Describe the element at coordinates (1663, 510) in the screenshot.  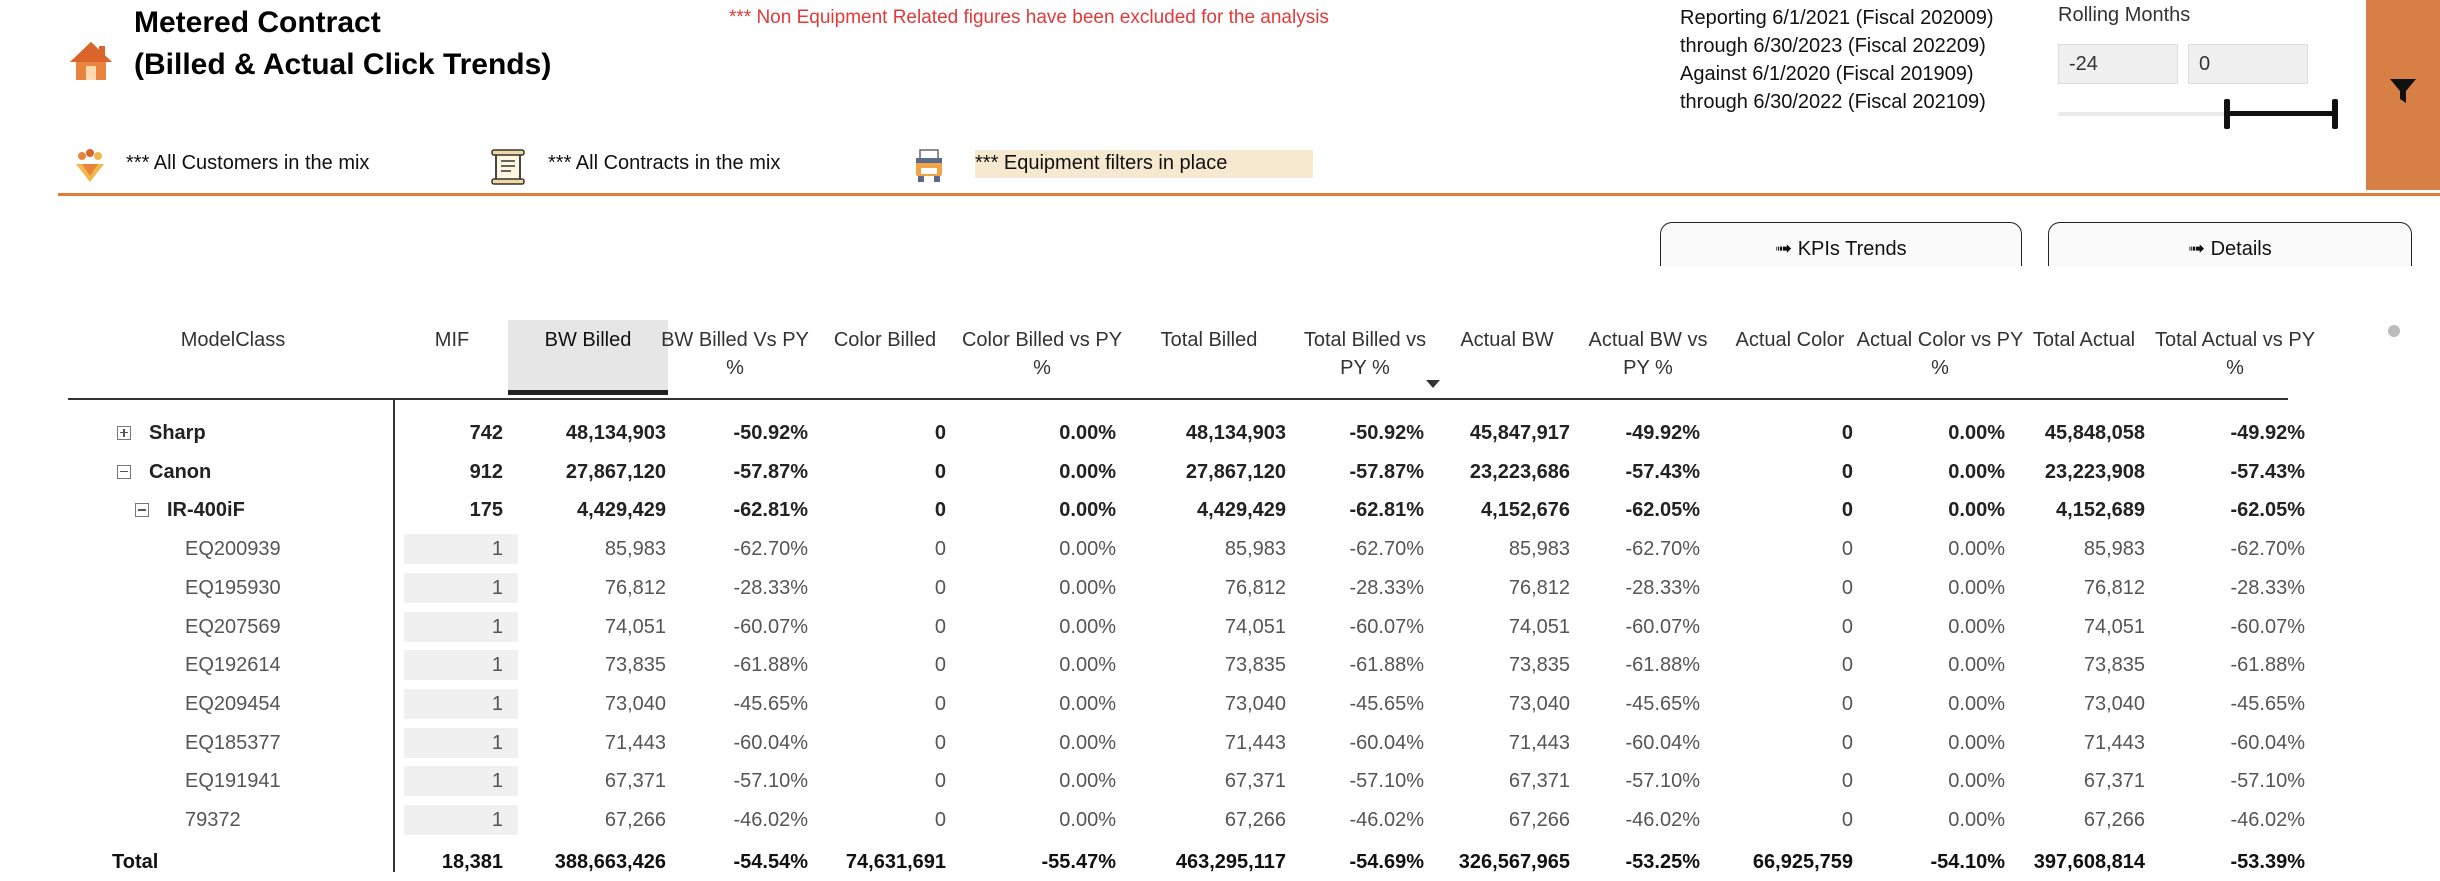
I see `cell-9: -62.05%` at that location.